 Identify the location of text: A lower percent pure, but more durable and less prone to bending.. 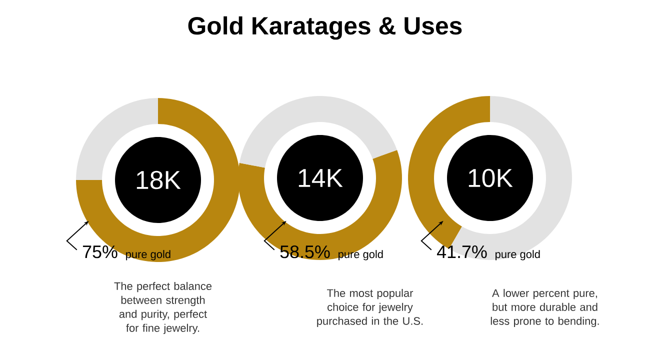
(544, 308).